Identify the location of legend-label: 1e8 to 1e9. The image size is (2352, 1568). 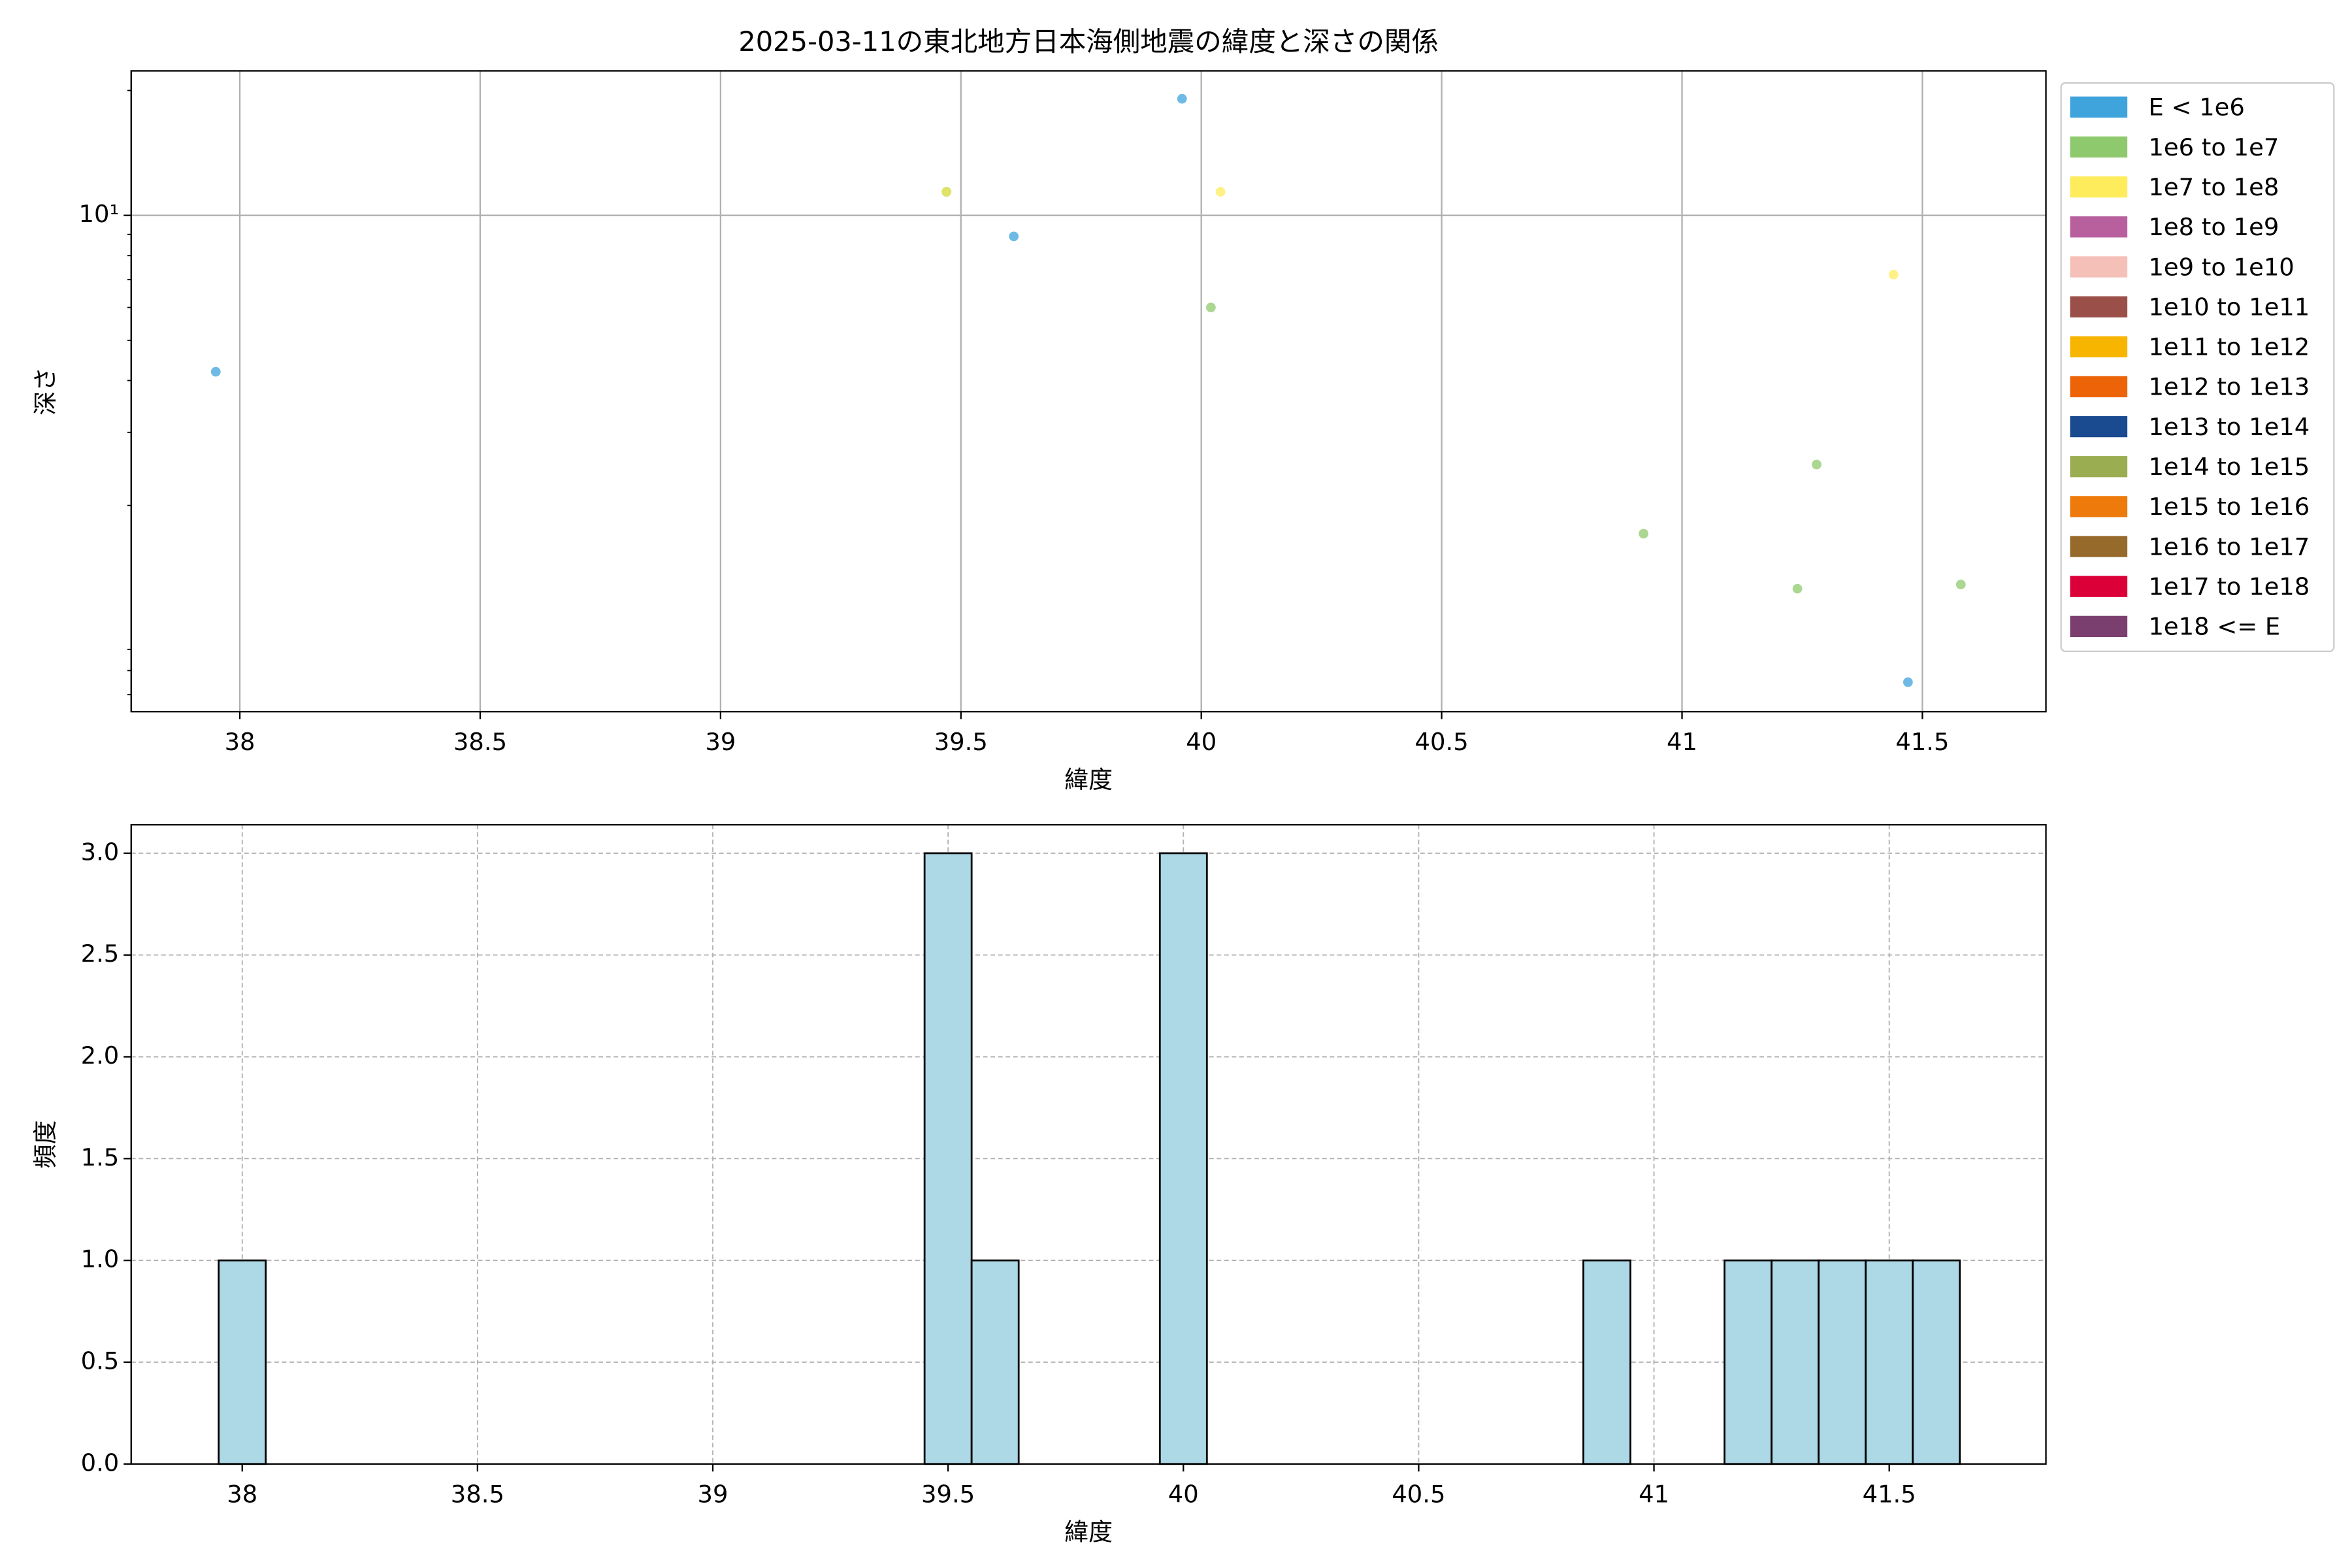
(2213, 227).